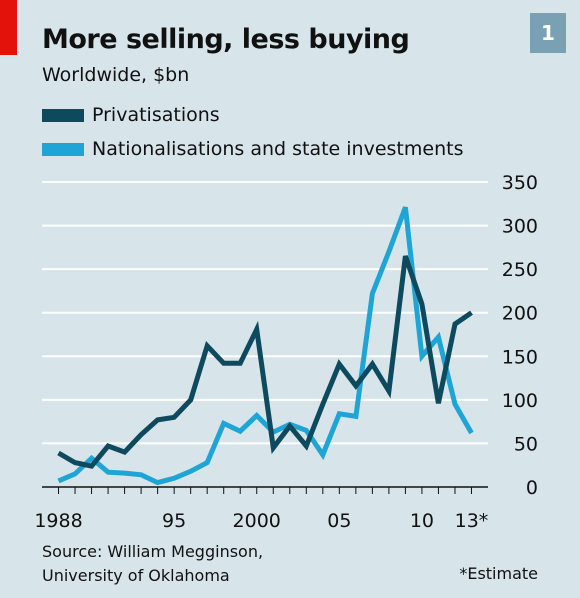  Describe the element at coordinates (174, 521) in the screenshot. I see `x-tick-label-95: 95` at that location.